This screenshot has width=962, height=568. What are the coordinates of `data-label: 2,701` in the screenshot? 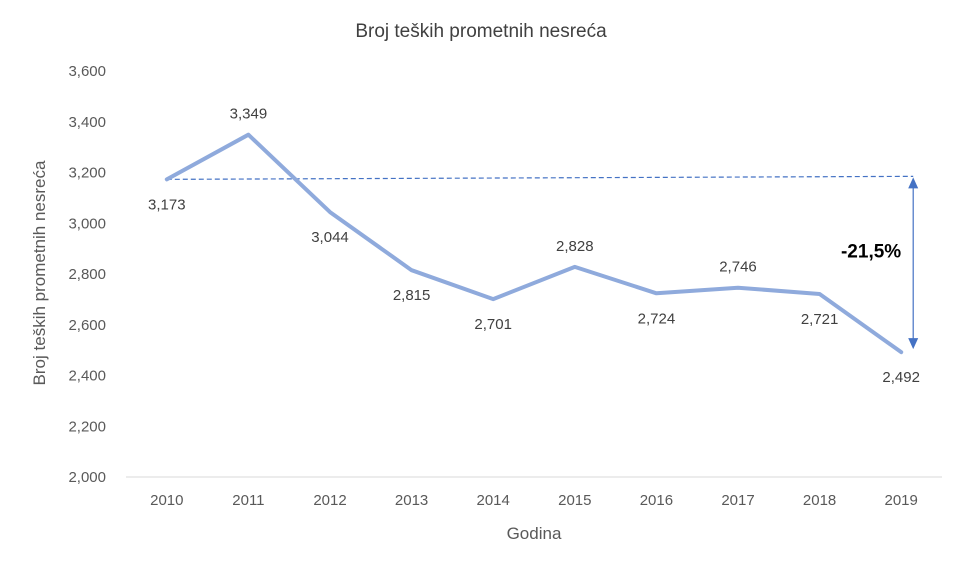 It's located at (493, 324).